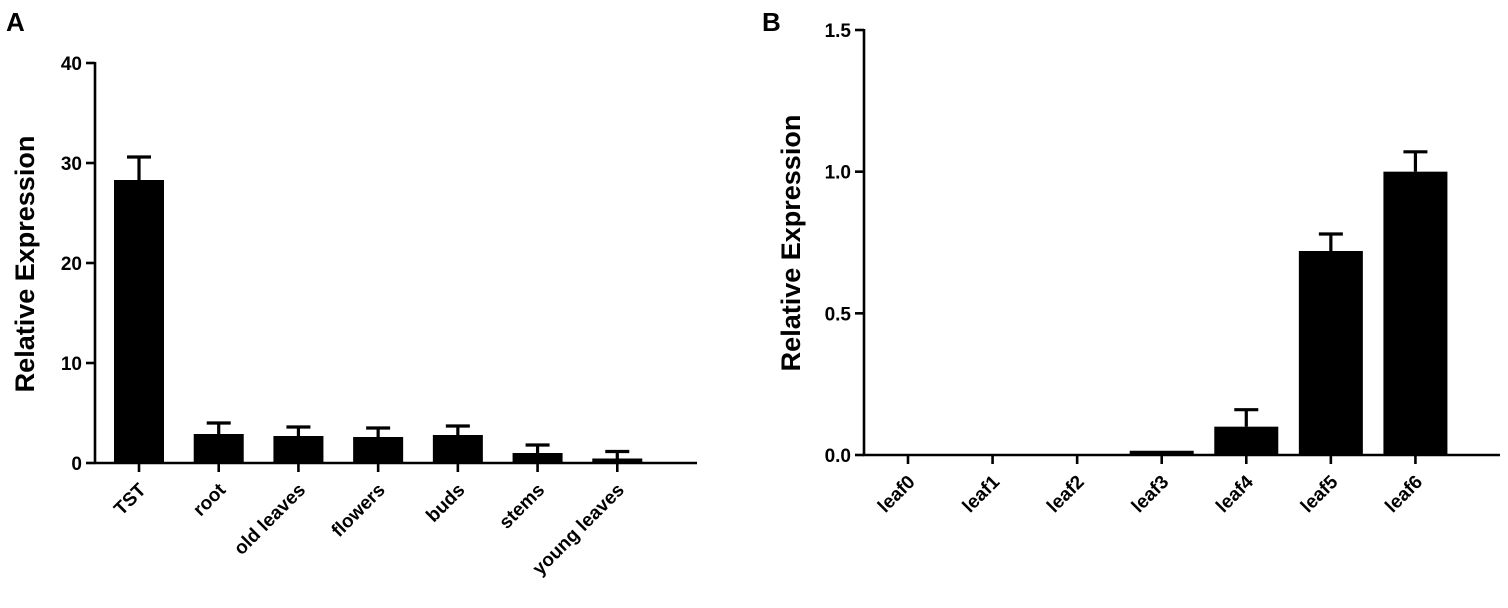  Describe the element at coordinates (1330, 353) in the screenshot. I see `bar-leaf5` at that location.